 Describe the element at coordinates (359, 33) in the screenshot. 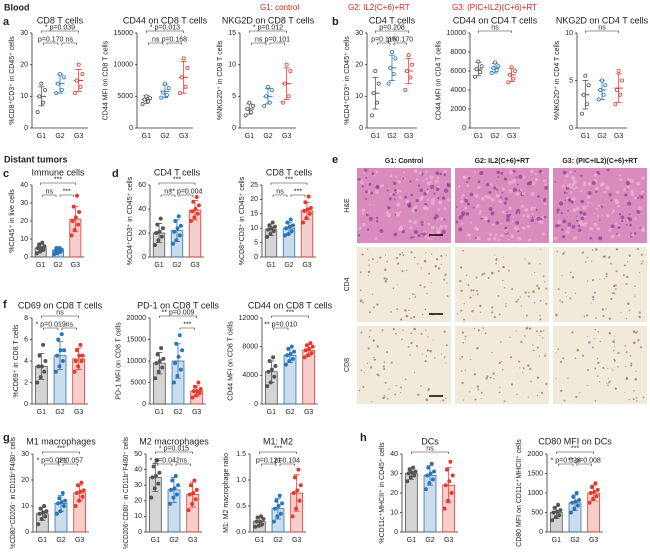

I see `y-tick-label: 30` at that location.